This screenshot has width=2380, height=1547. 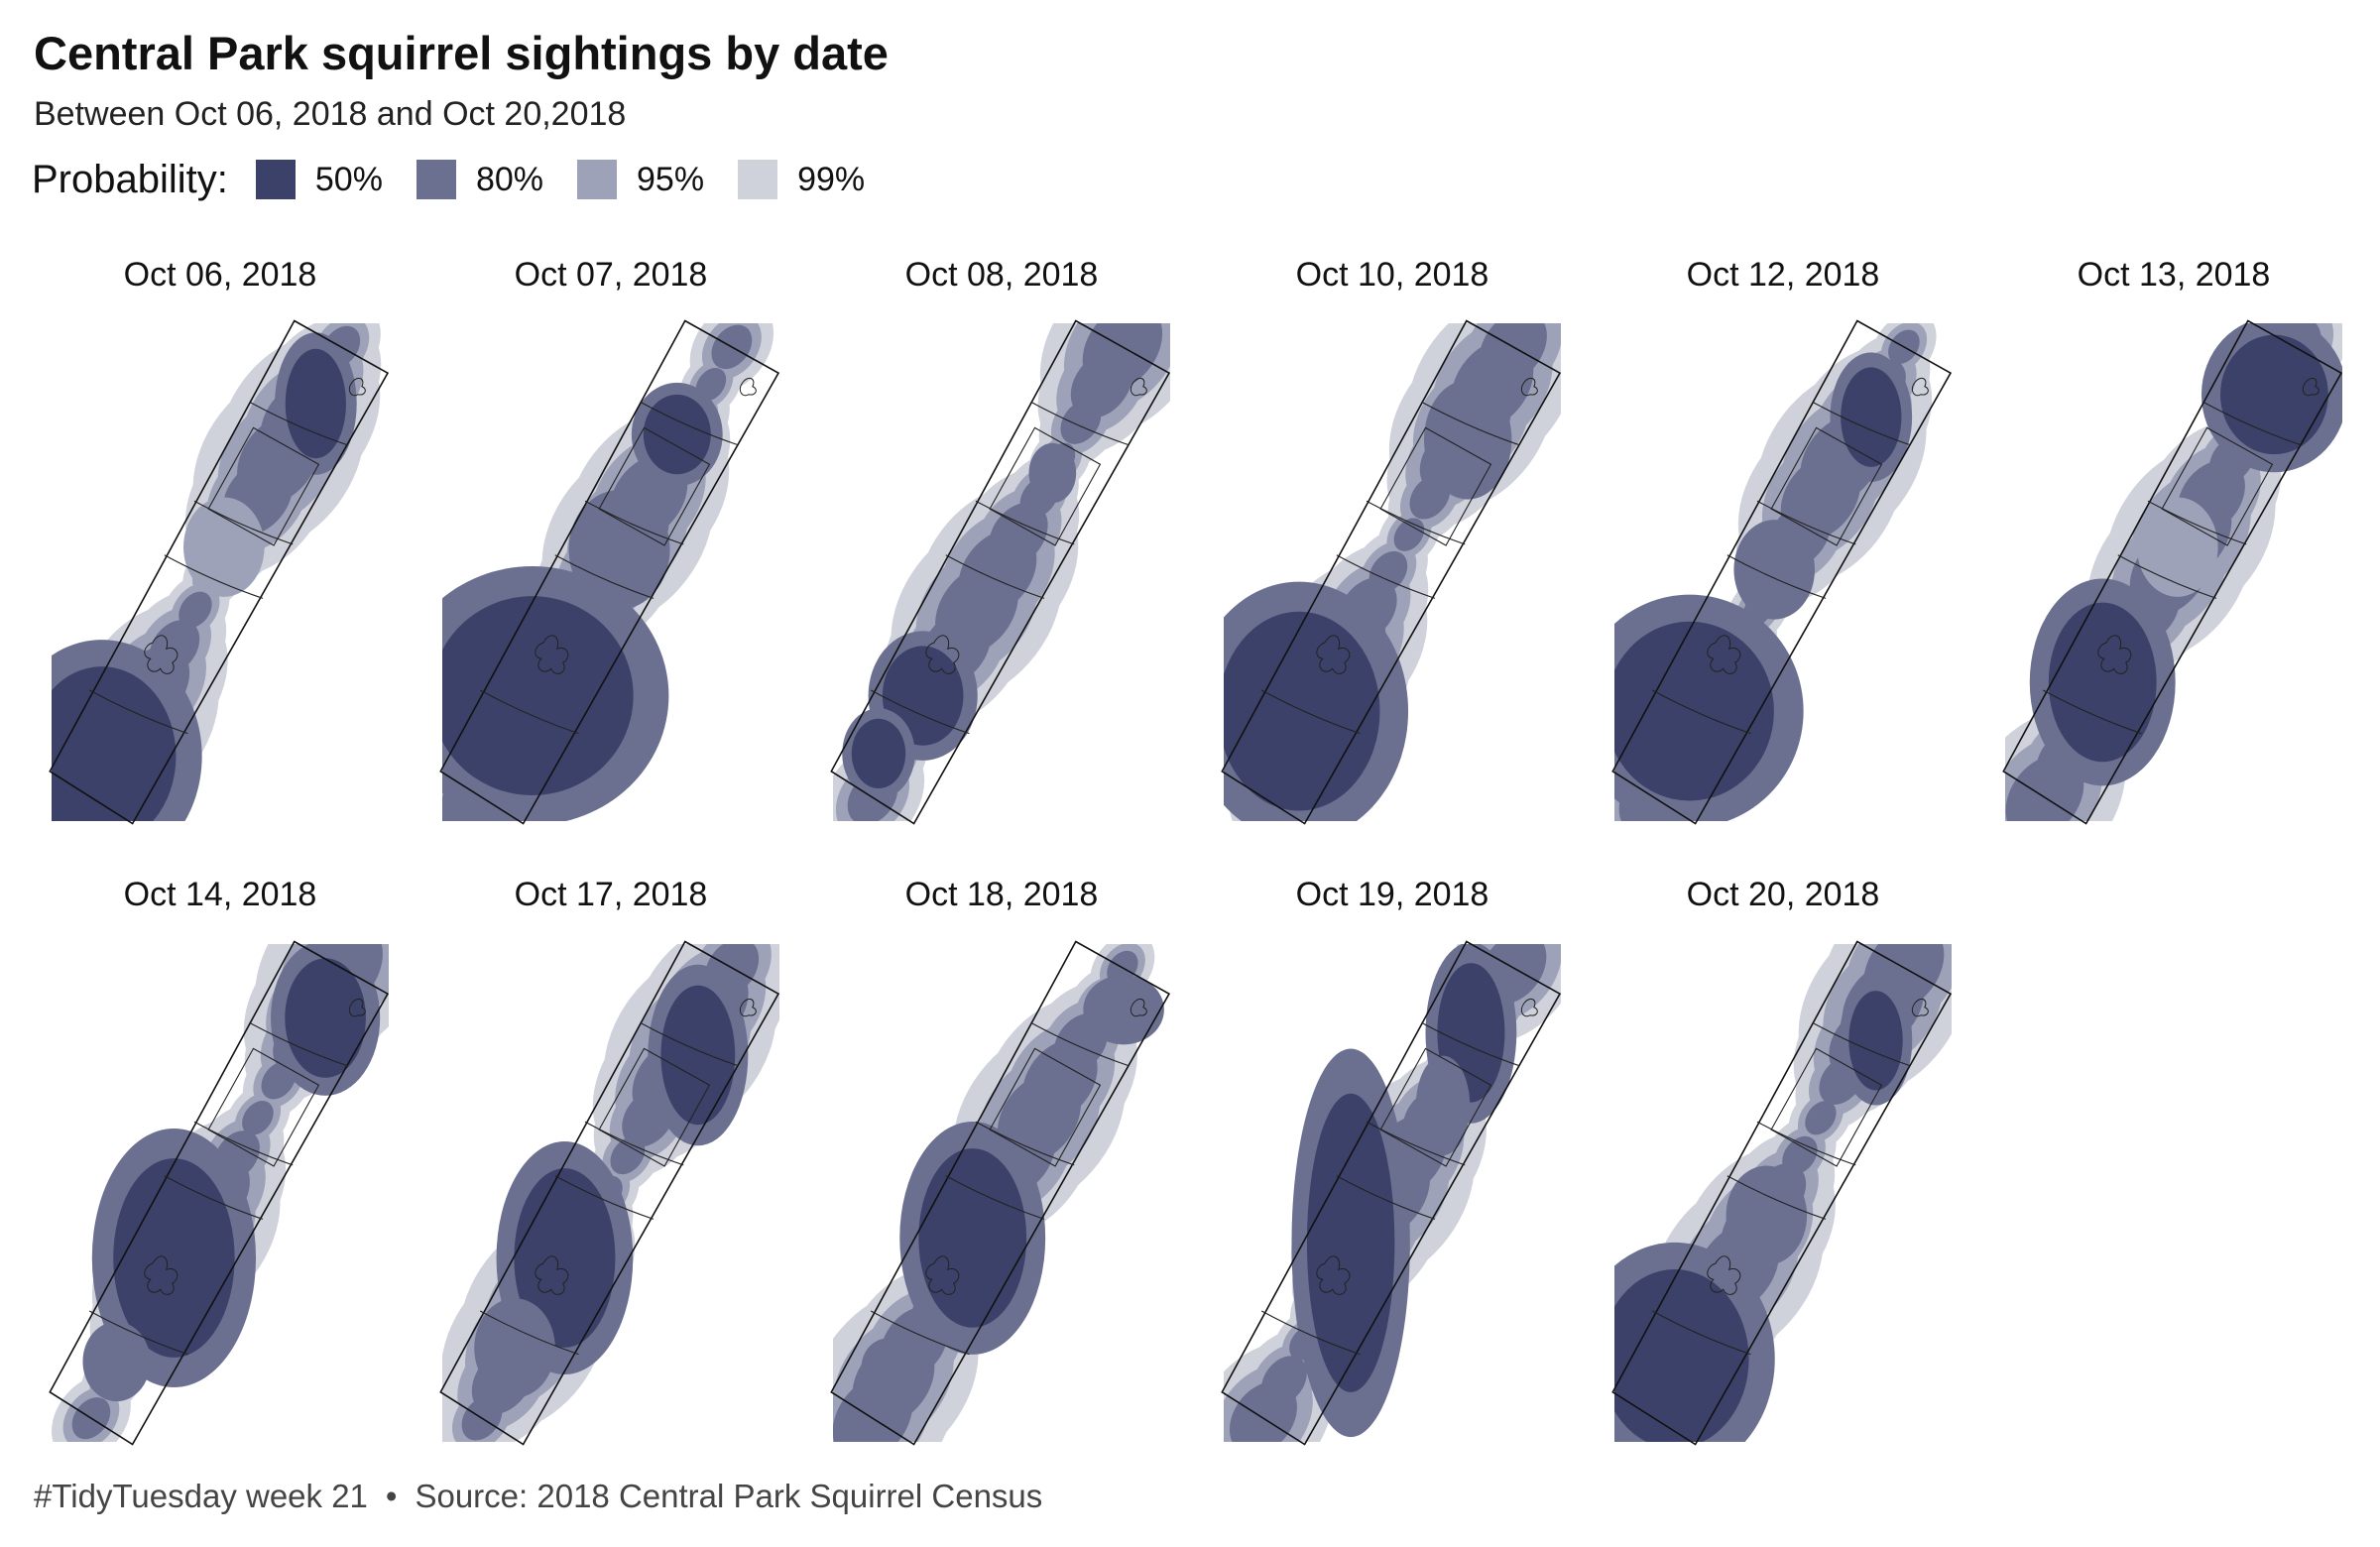 I want to click on facet-label: Oct 12, 2018, so click(x=1783, y=275).